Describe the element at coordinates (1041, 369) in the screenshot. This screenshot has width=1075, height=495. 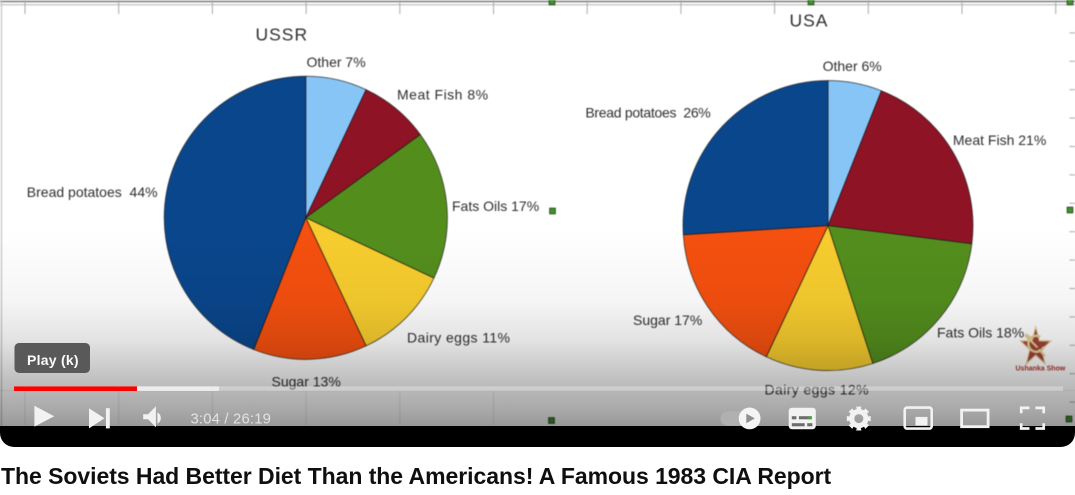
I see `svg-text: Ushanka Show` at that location.